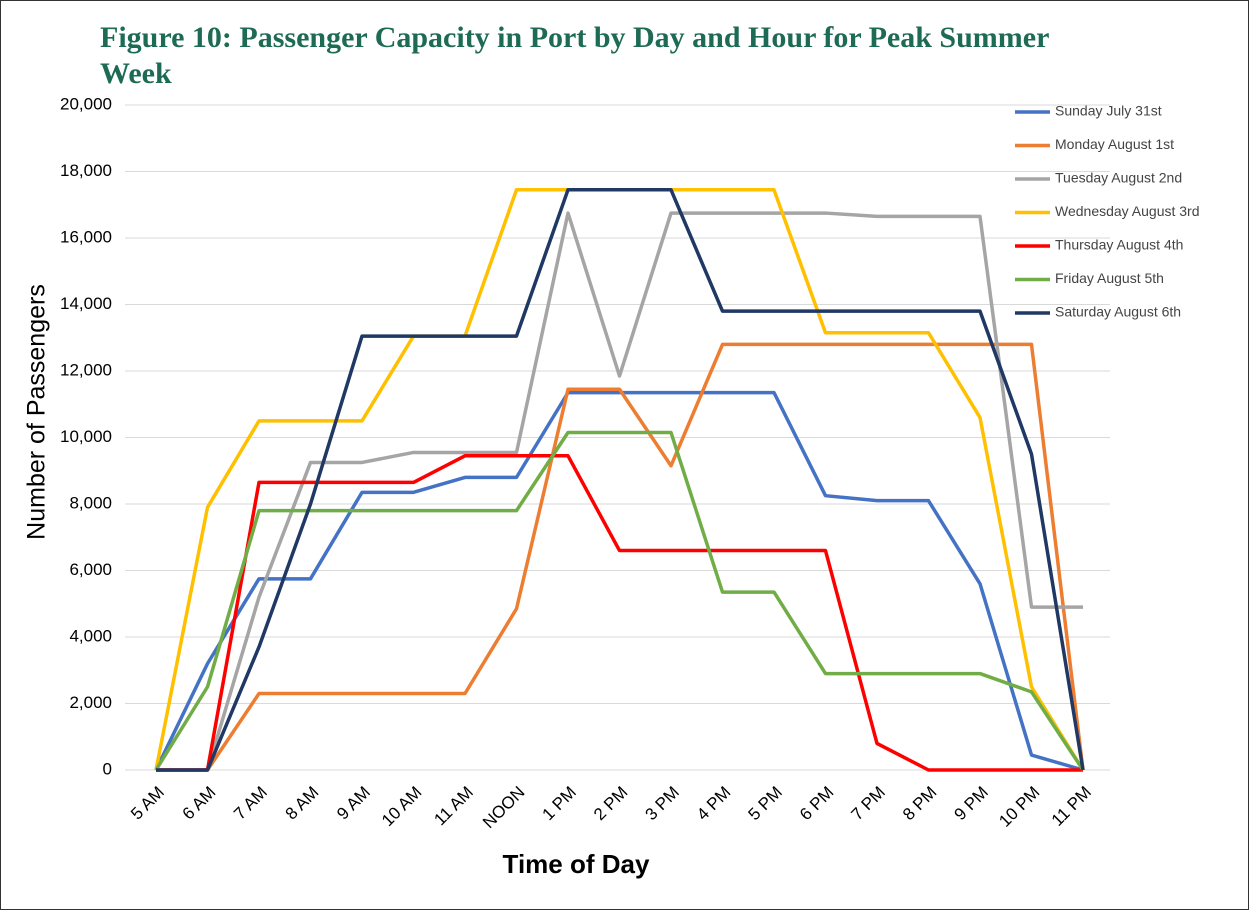 This screenshot has width=1249, height=910. What do you see at coordinates (90, 702) in the screenshot?
I see `y-tick-label: 2,000` at bounding box center [90, 702].